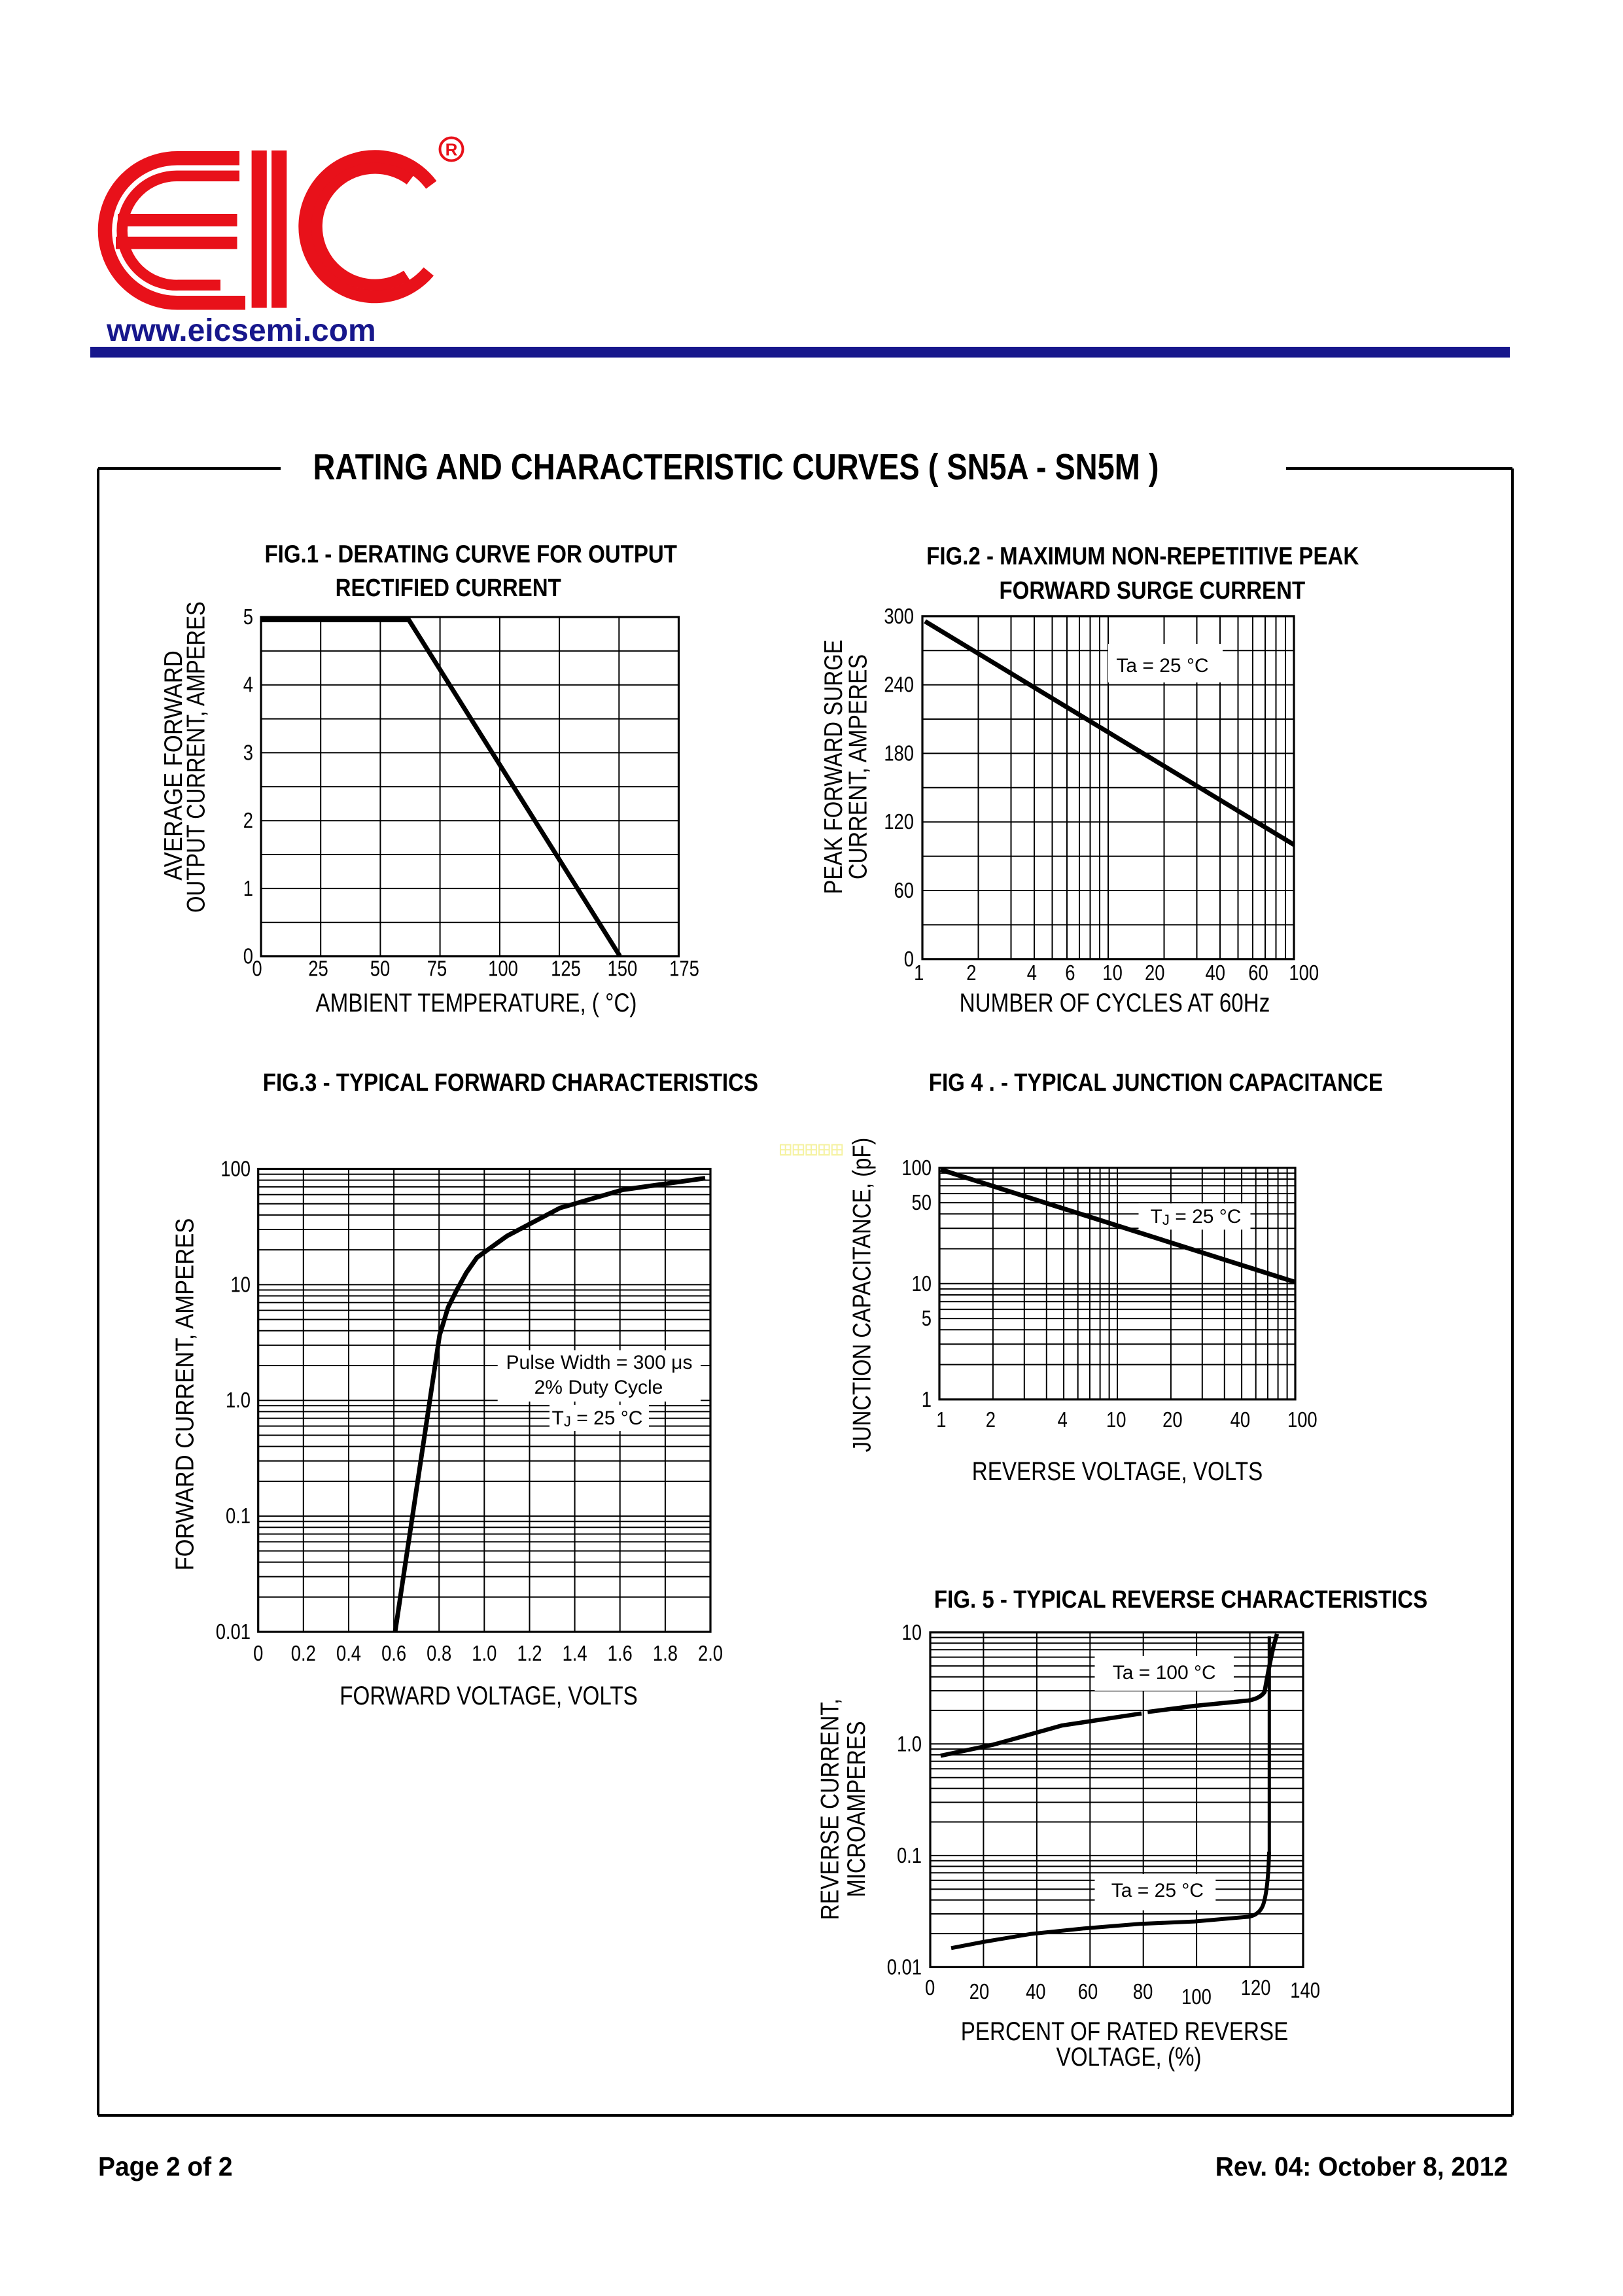 This screenshot has height=2296, width=1623. Describe the element at coordinates (1156, 1083) in the screenshot. I see `svg-text:FIG 4 . - TYPICAL JUNCTION CAP: FIG 4 . - TYPICAL JUNCTION CAPACITANCE` at that location.